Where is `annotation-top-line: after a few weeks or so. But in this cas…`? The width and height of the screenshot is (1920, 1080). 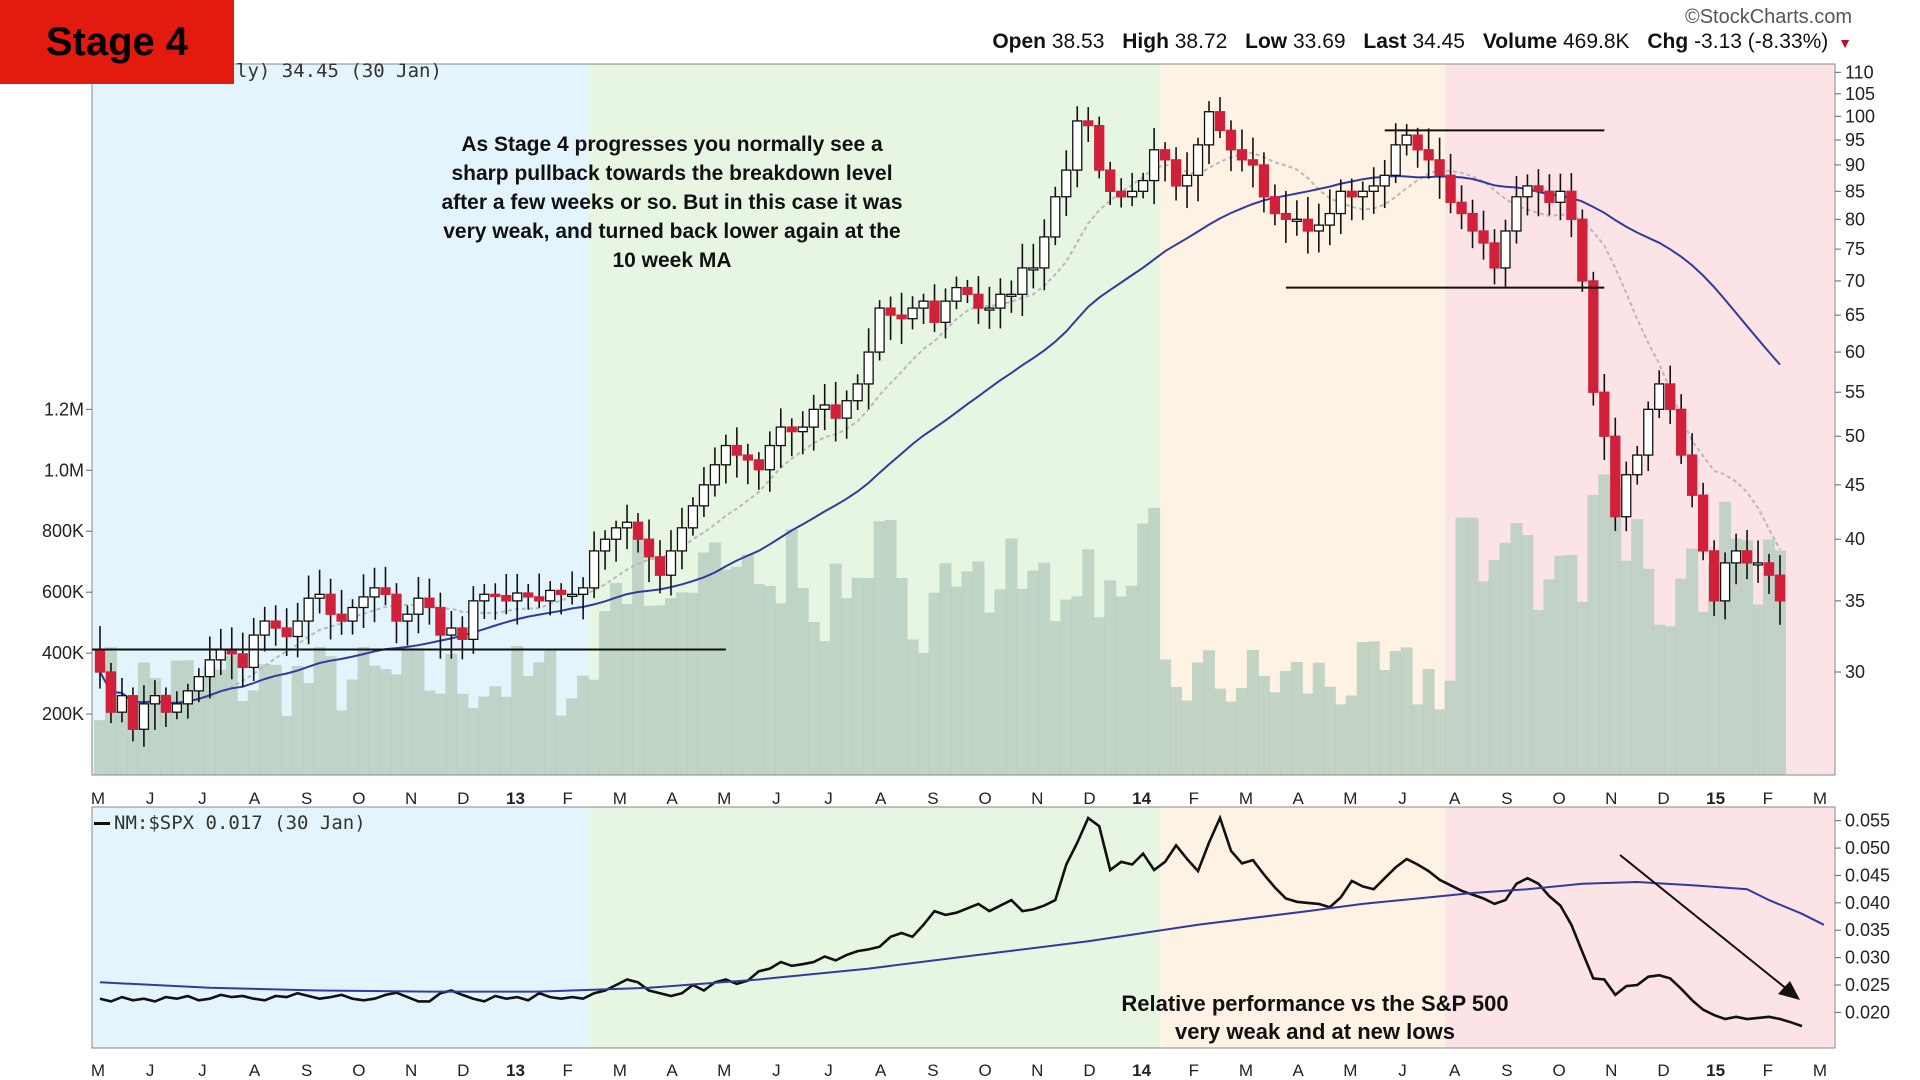
annotation-top-line: after a few weeks or so. But in this cas… is located at coordinates (672, 202).